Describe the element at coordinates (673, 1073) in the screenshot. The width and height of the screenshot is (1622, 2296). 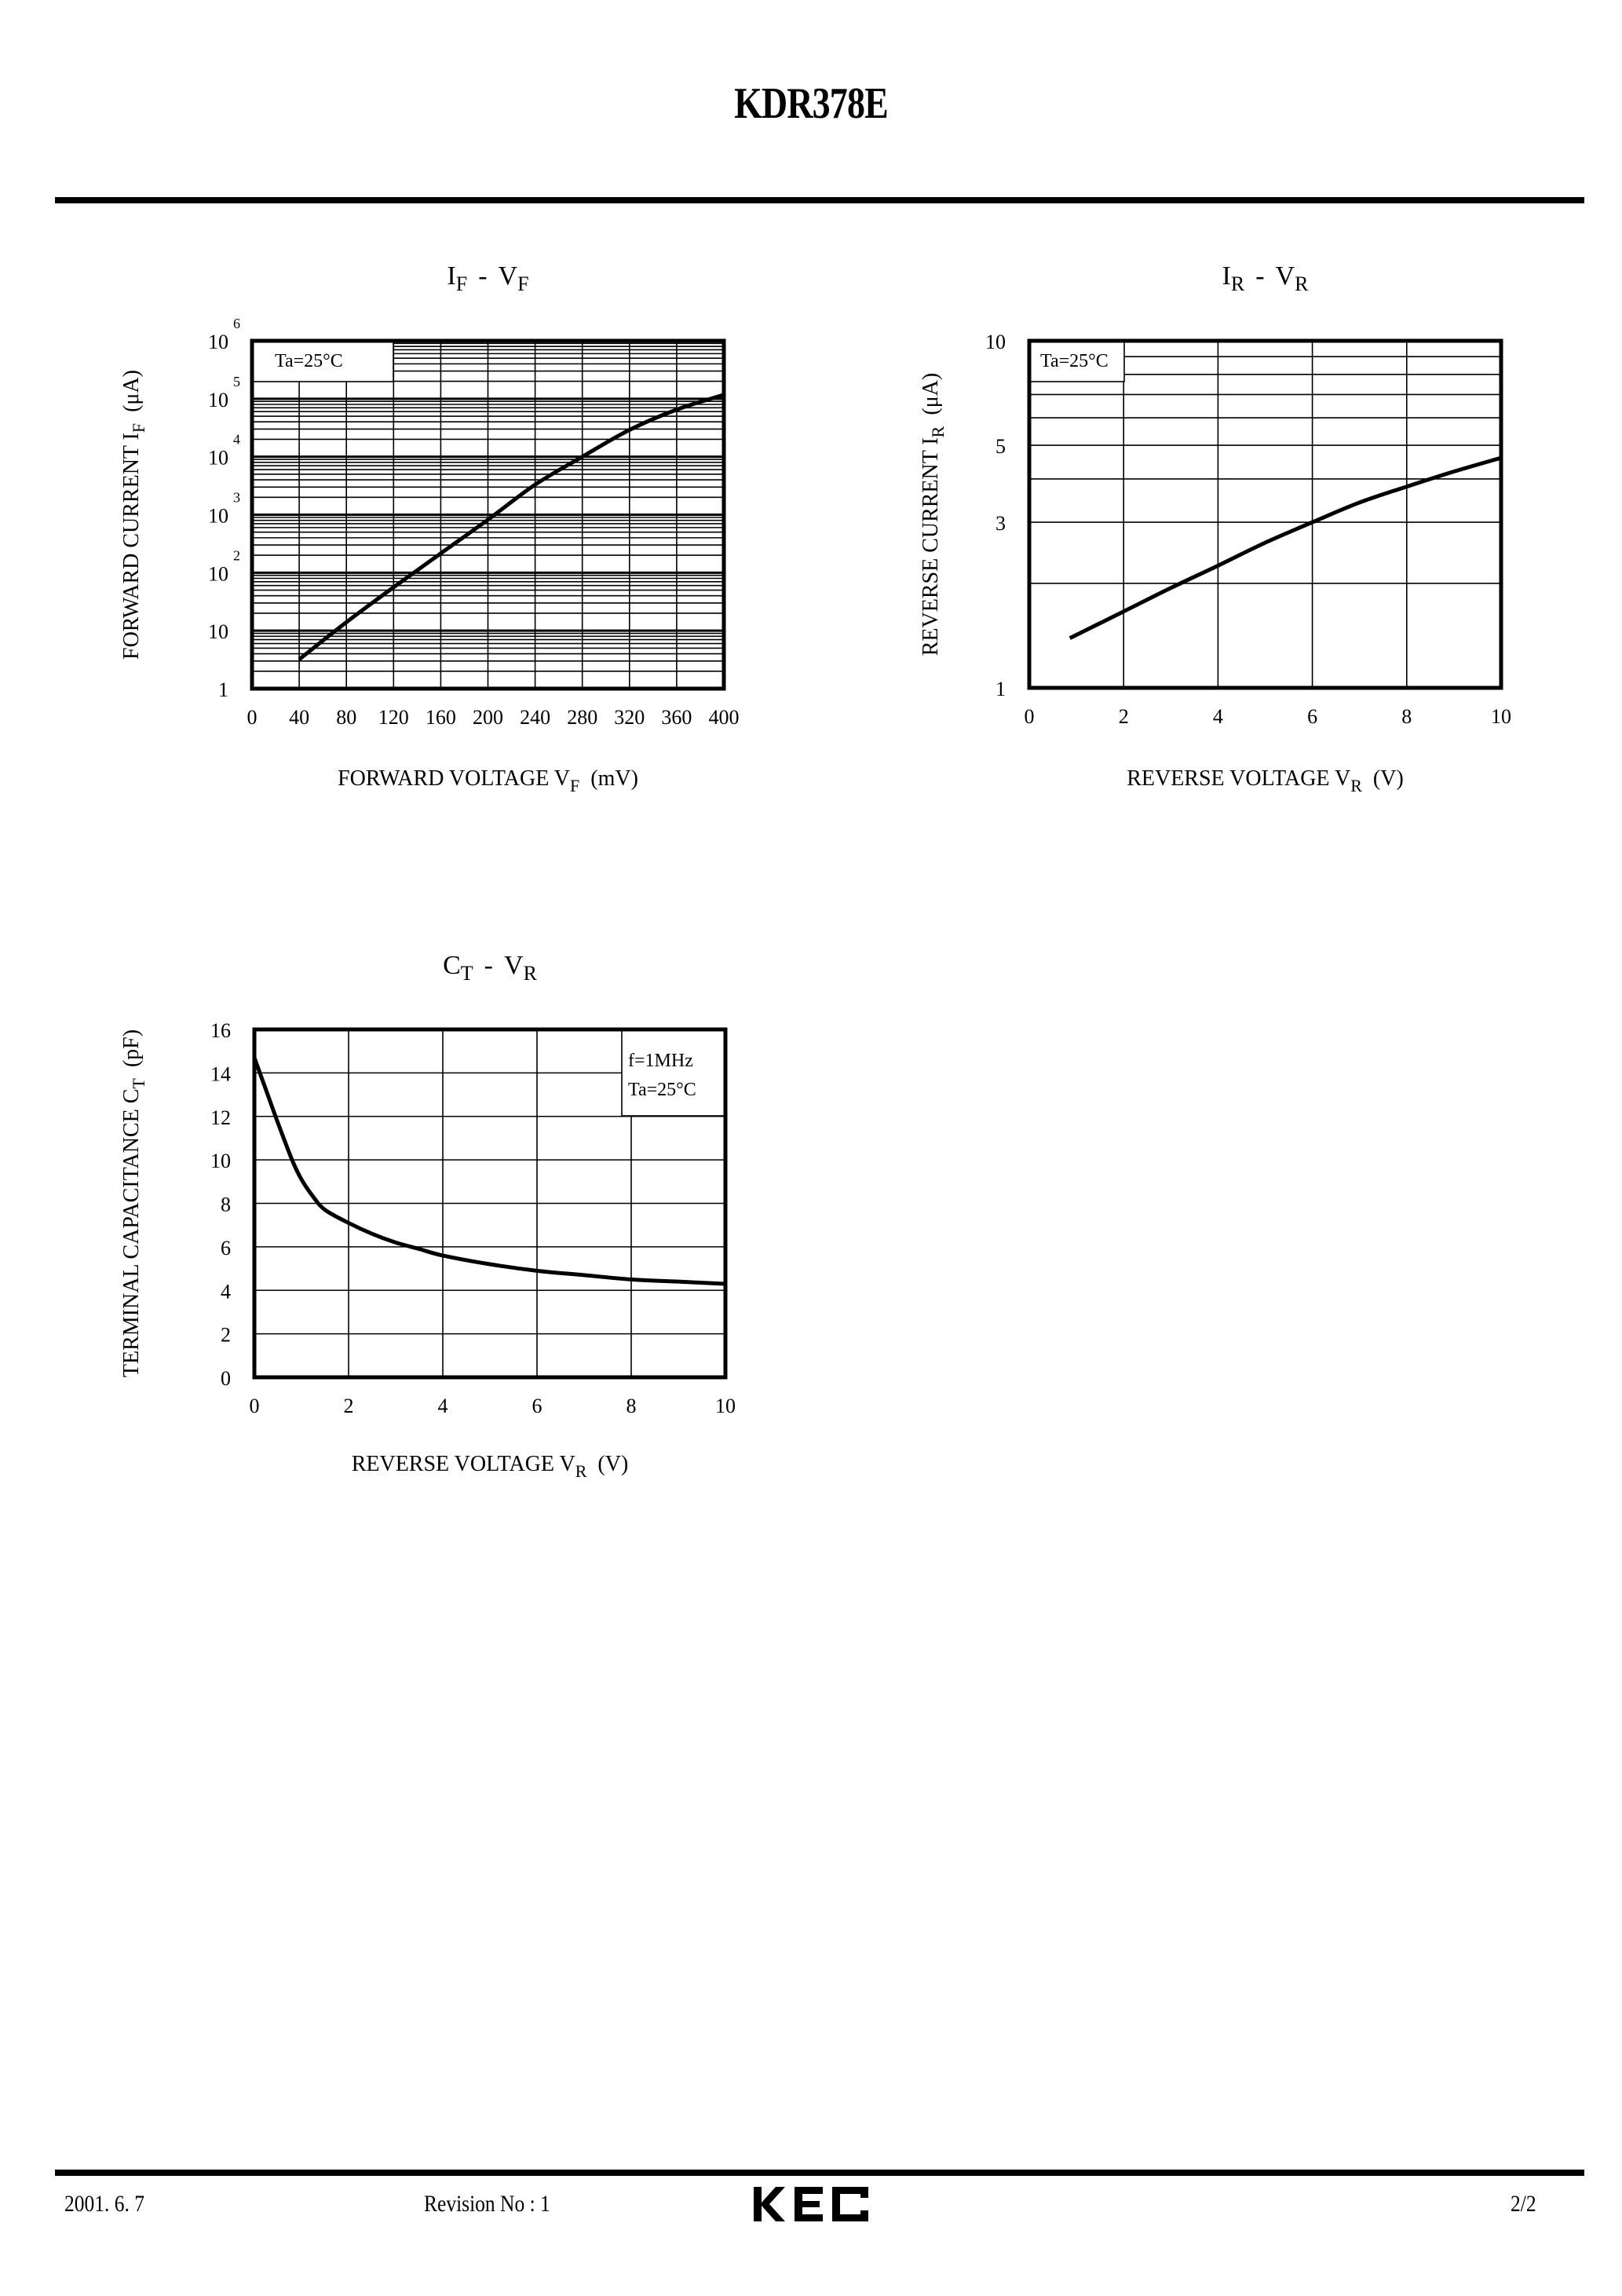
I see `ct_vr-legend-box` at that location.